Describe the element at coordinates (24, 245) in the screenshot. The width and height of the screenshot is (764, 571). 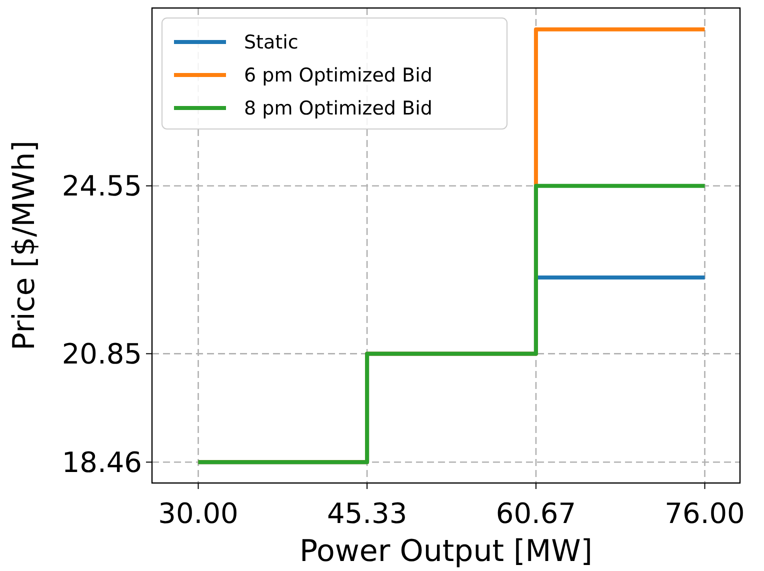
I see `y-axis-title: Price [$/MWh]` at that location.